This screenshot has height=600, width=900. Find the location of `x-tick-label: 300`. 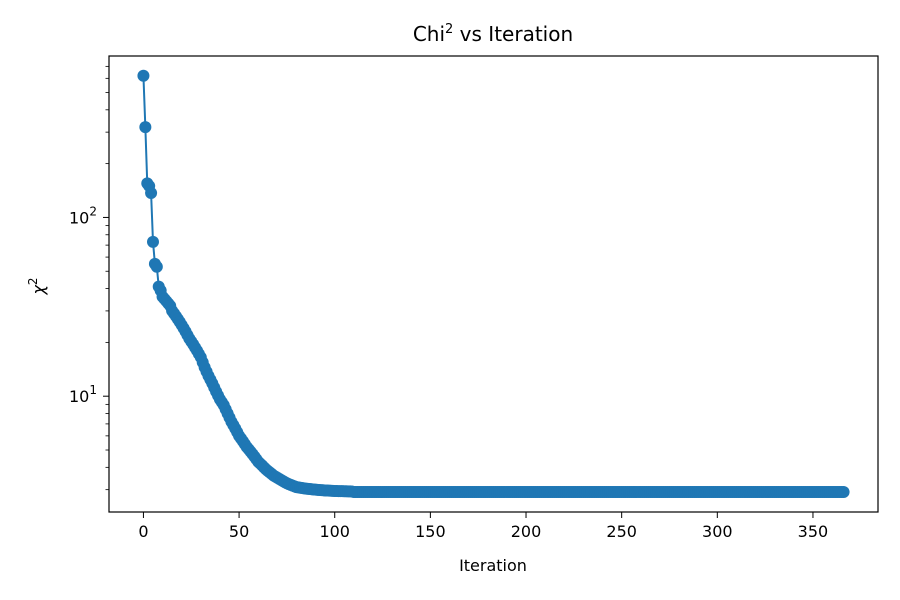

x-tick-label: 300 is located at coordinates (717, 531).